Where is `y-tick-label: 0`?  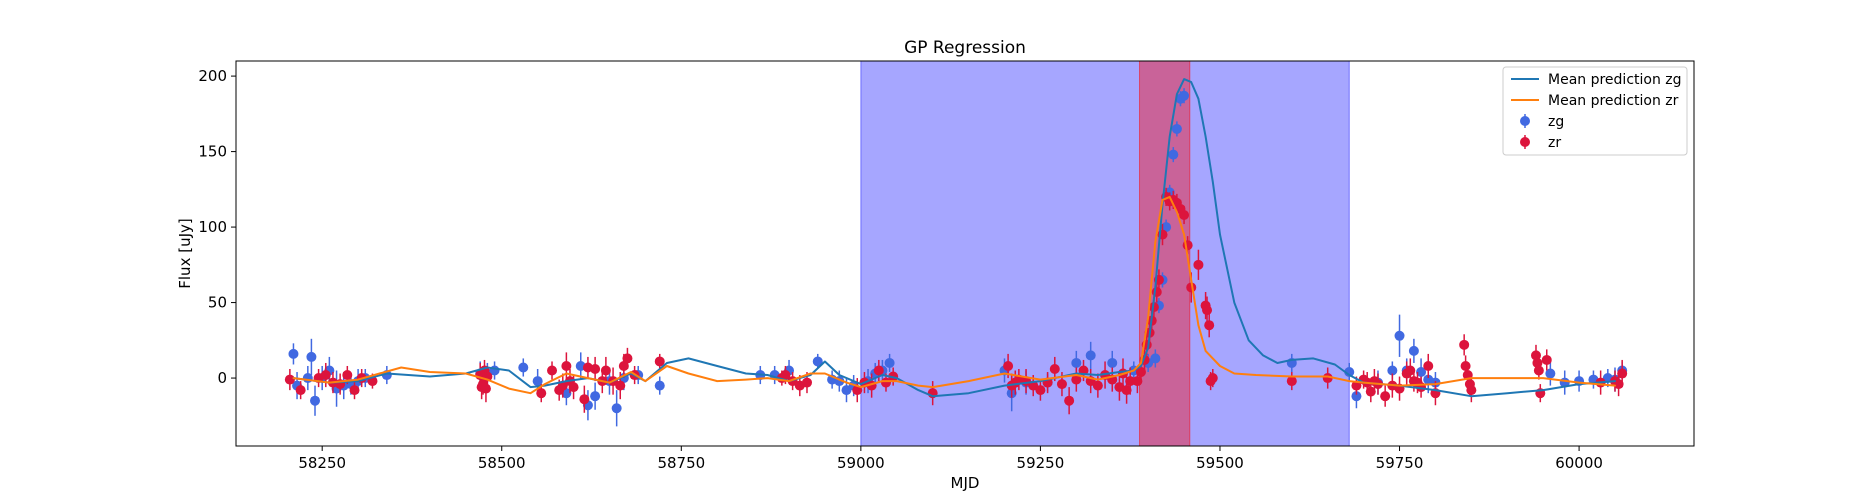 y-tick-label: 0 is located at coordinates (222, 378).